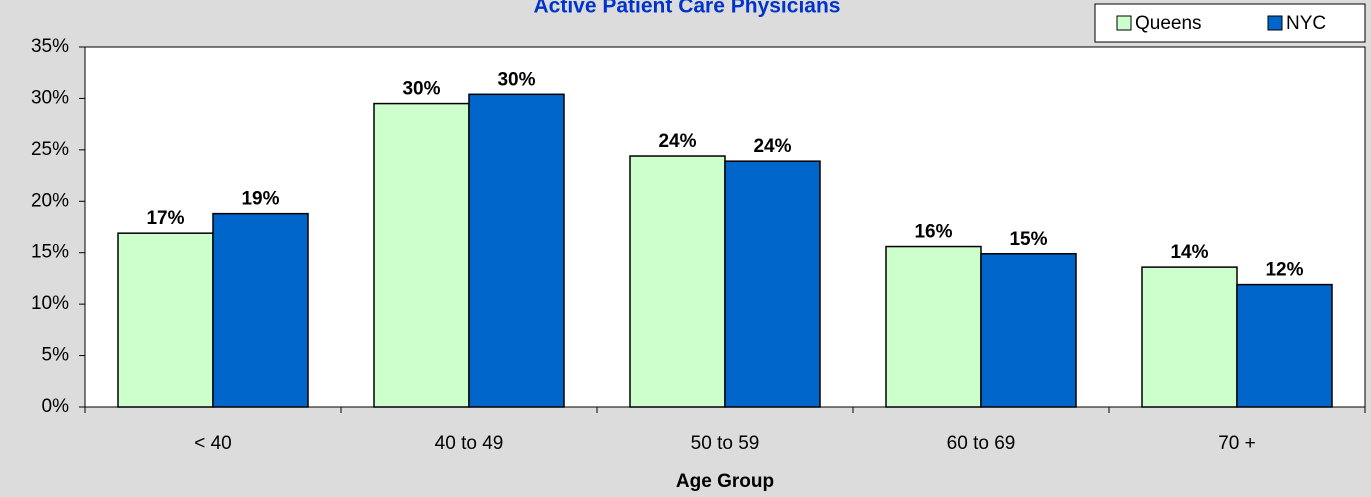 Image resolution: width=1371 pixels, height=497 pixels. I want to click on legend-label: NYC, so click(1306, 23).